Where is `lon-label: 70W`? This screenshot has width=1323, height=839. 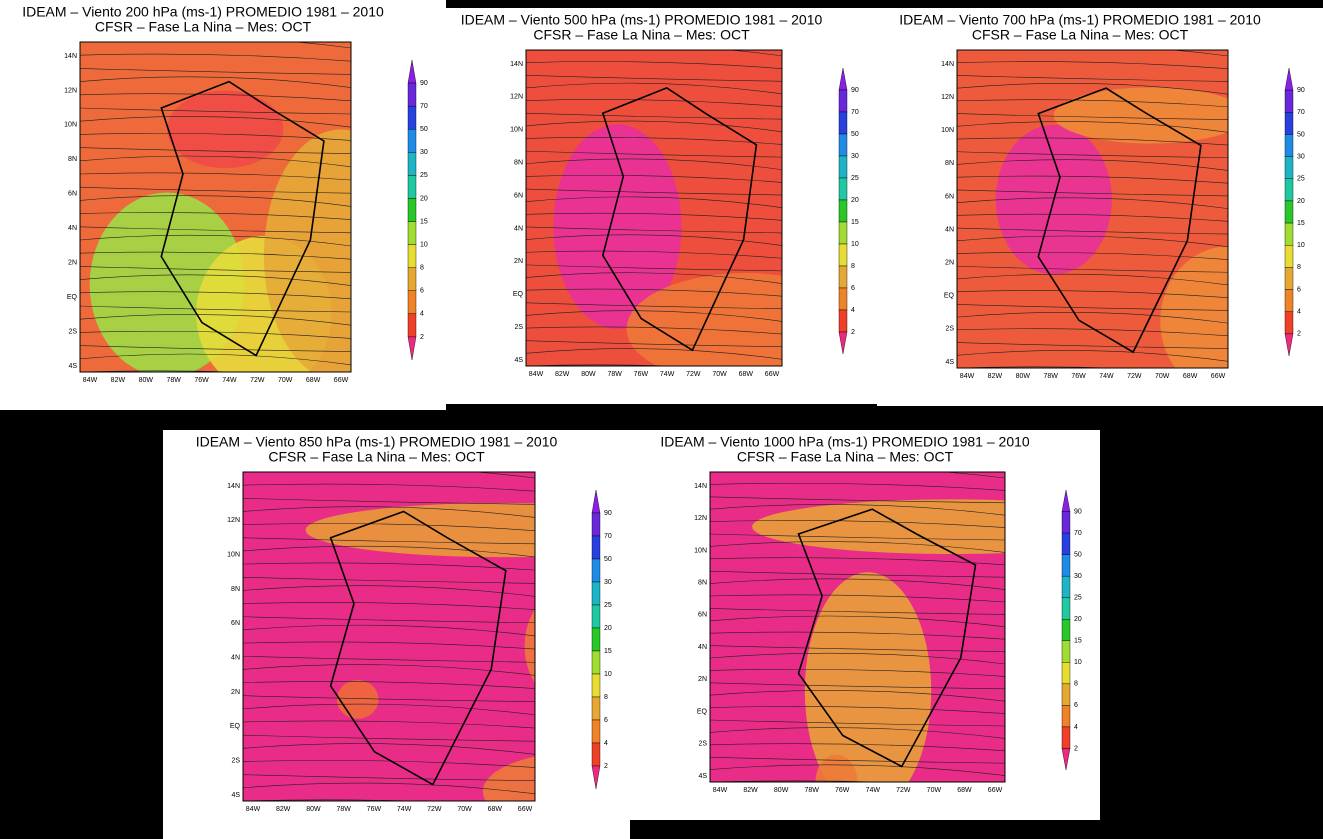 lon-label: 70W is located at coordinates (934, 790).